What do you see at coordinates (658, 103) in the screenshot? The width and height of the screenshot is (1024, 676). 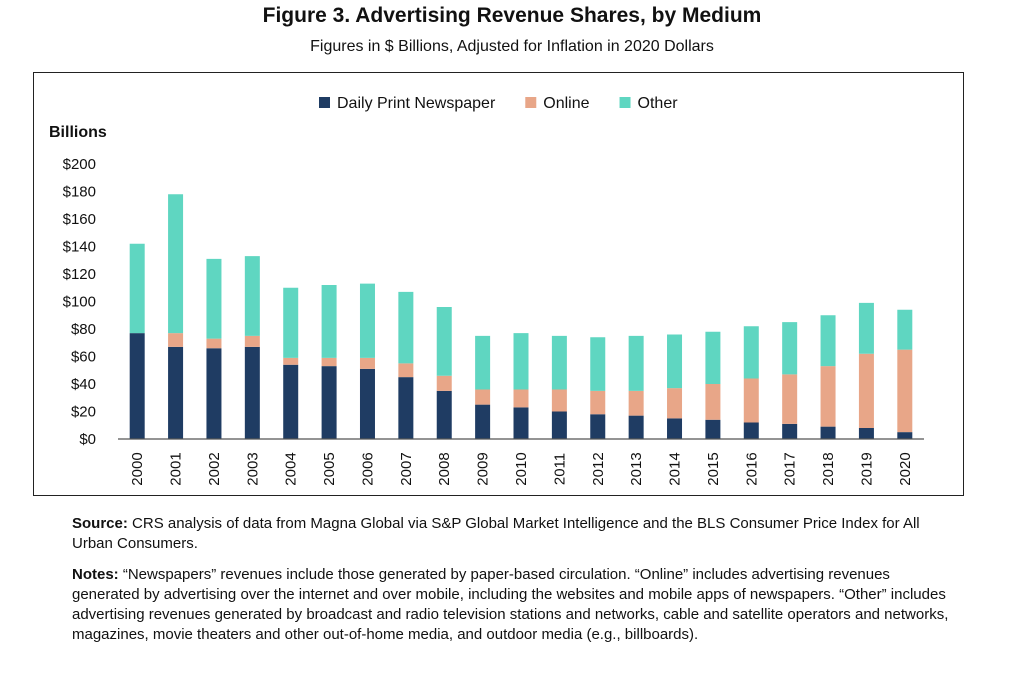 I see `legend-label: Other` at bounding box center [658, 103].